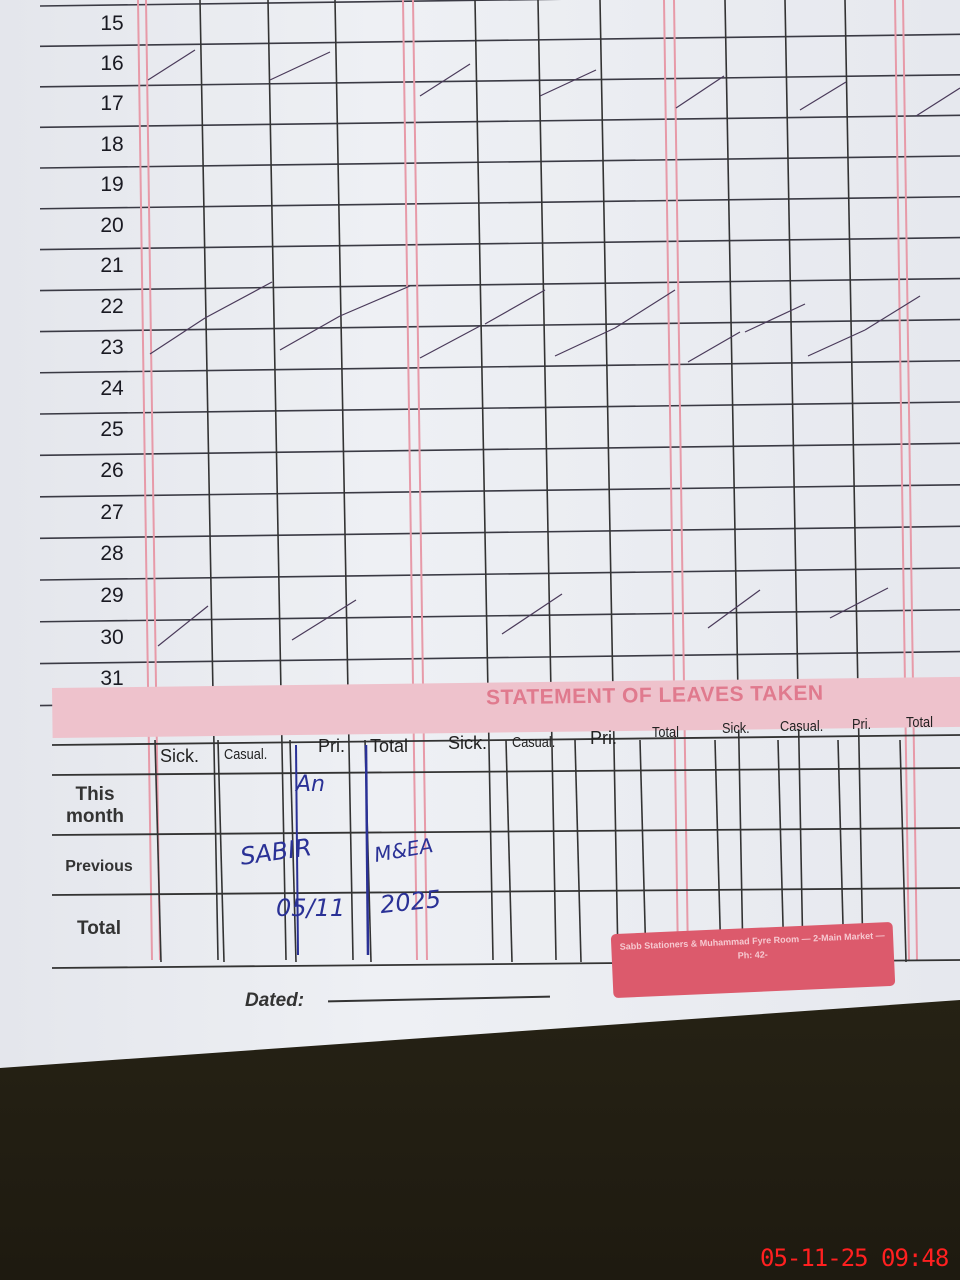  I want to click on handwritten-initials: An, so click(310, 784).